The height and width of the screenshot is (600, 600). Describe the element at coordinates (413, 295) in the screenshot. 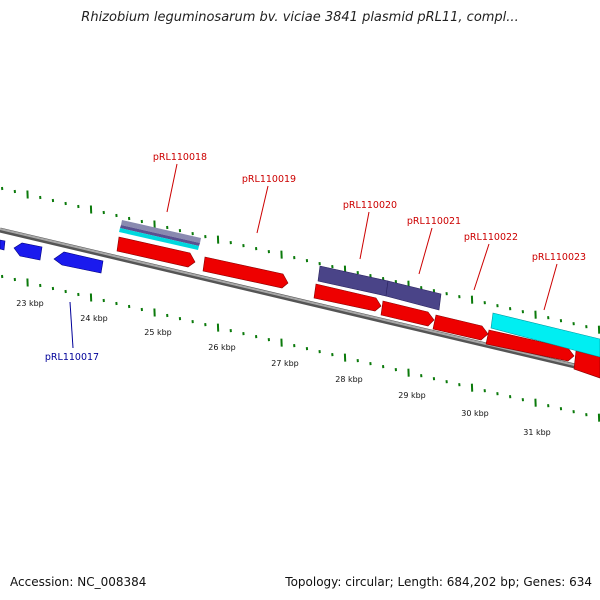

I see `feature-purple-pRL110021` at that location.